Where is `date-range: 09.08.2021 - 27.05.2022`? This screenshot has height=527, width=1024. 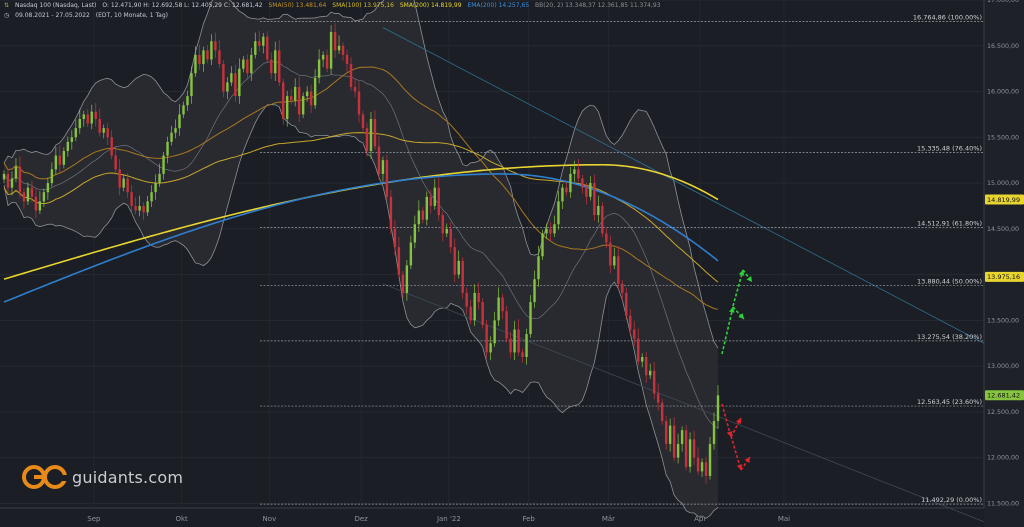 date-range: 09.08.2021 - 27.05.2022 is located at coordinates (52, 15).